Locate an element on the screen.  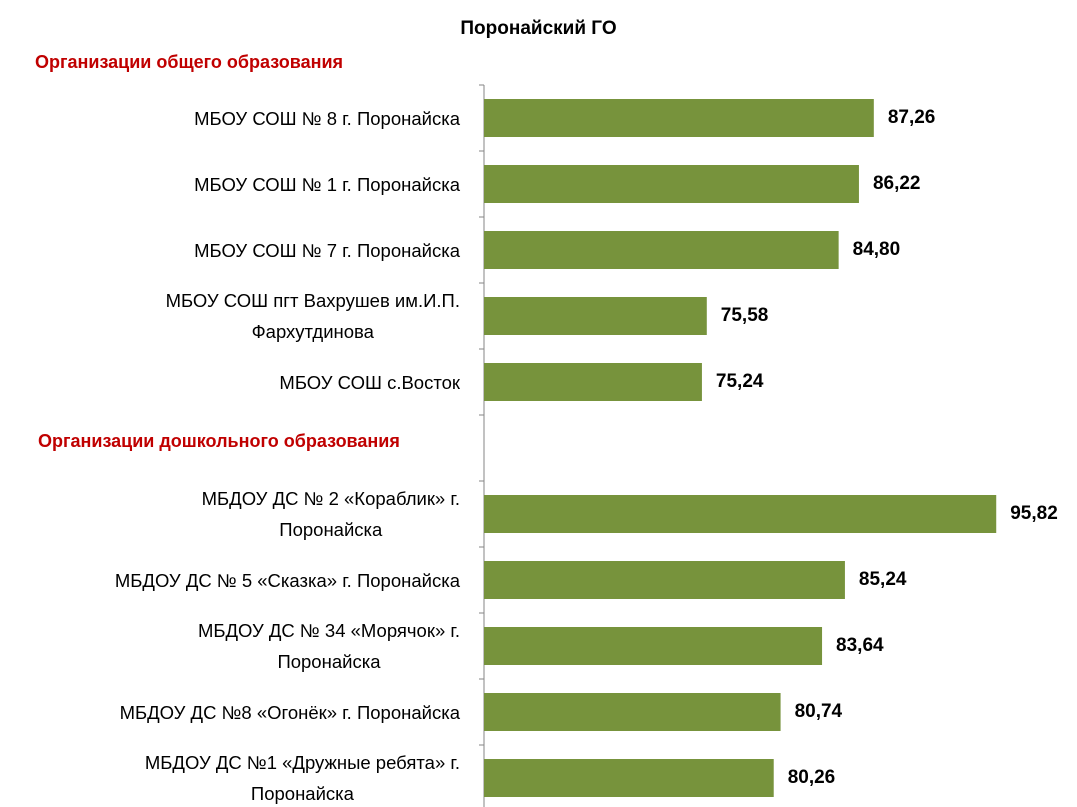
category-label: МБДОУ ДС №8 «Огонёк» г. Поронайска is located at coordinates (290, 712).